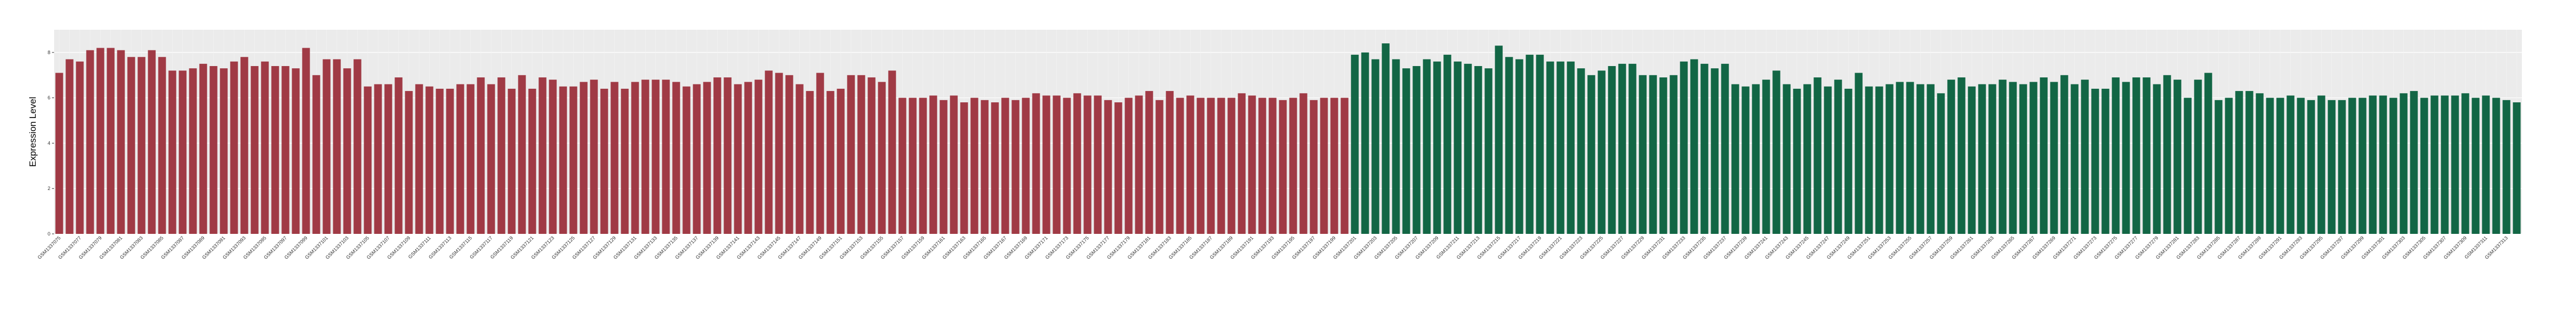 This screenshot has height=314, width=2576. I want to click on y-tick-label: 2, so click(49, 188).